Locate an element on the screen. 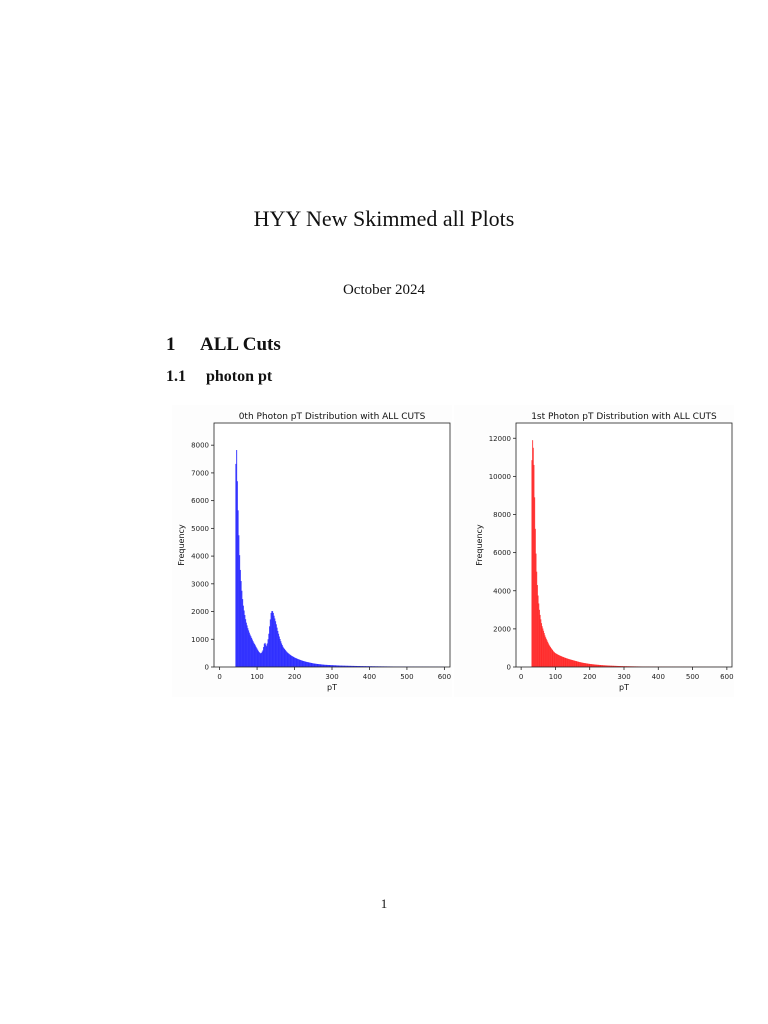 The height and width of the screenshot is (1024, 768). x-tick-label: 100 is located at coordinates (555, 677).